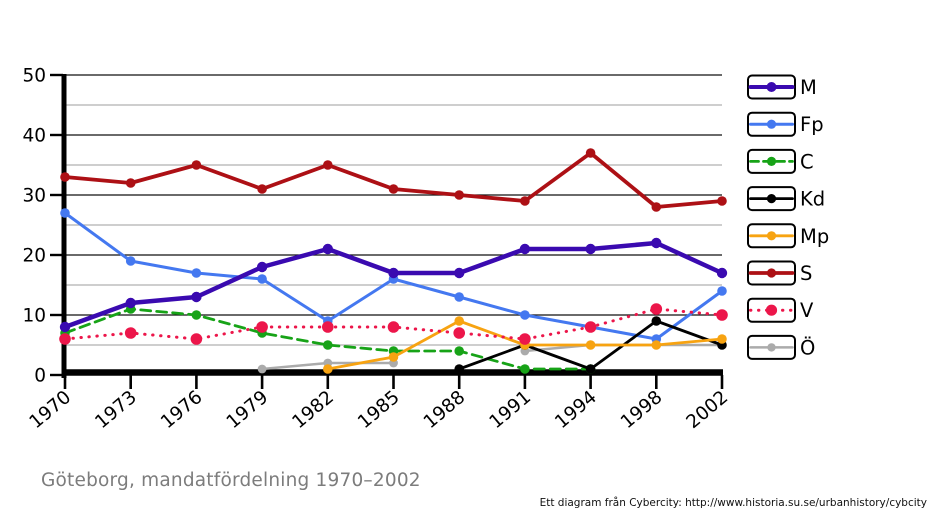 The height and width of the screenshot is (521, 934). Describe the element at coordinates (34, 256) in the screenshot. I see `y-tick-label: 20` at that location.